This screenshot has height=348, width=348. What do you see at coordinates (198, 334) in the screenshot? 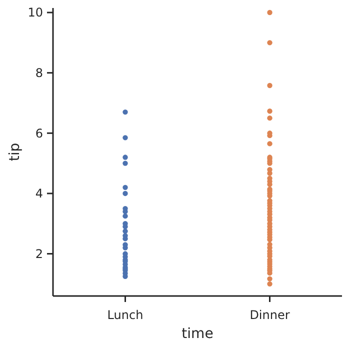
I see `x-axis-title: time` at bounding box center [198, 334].